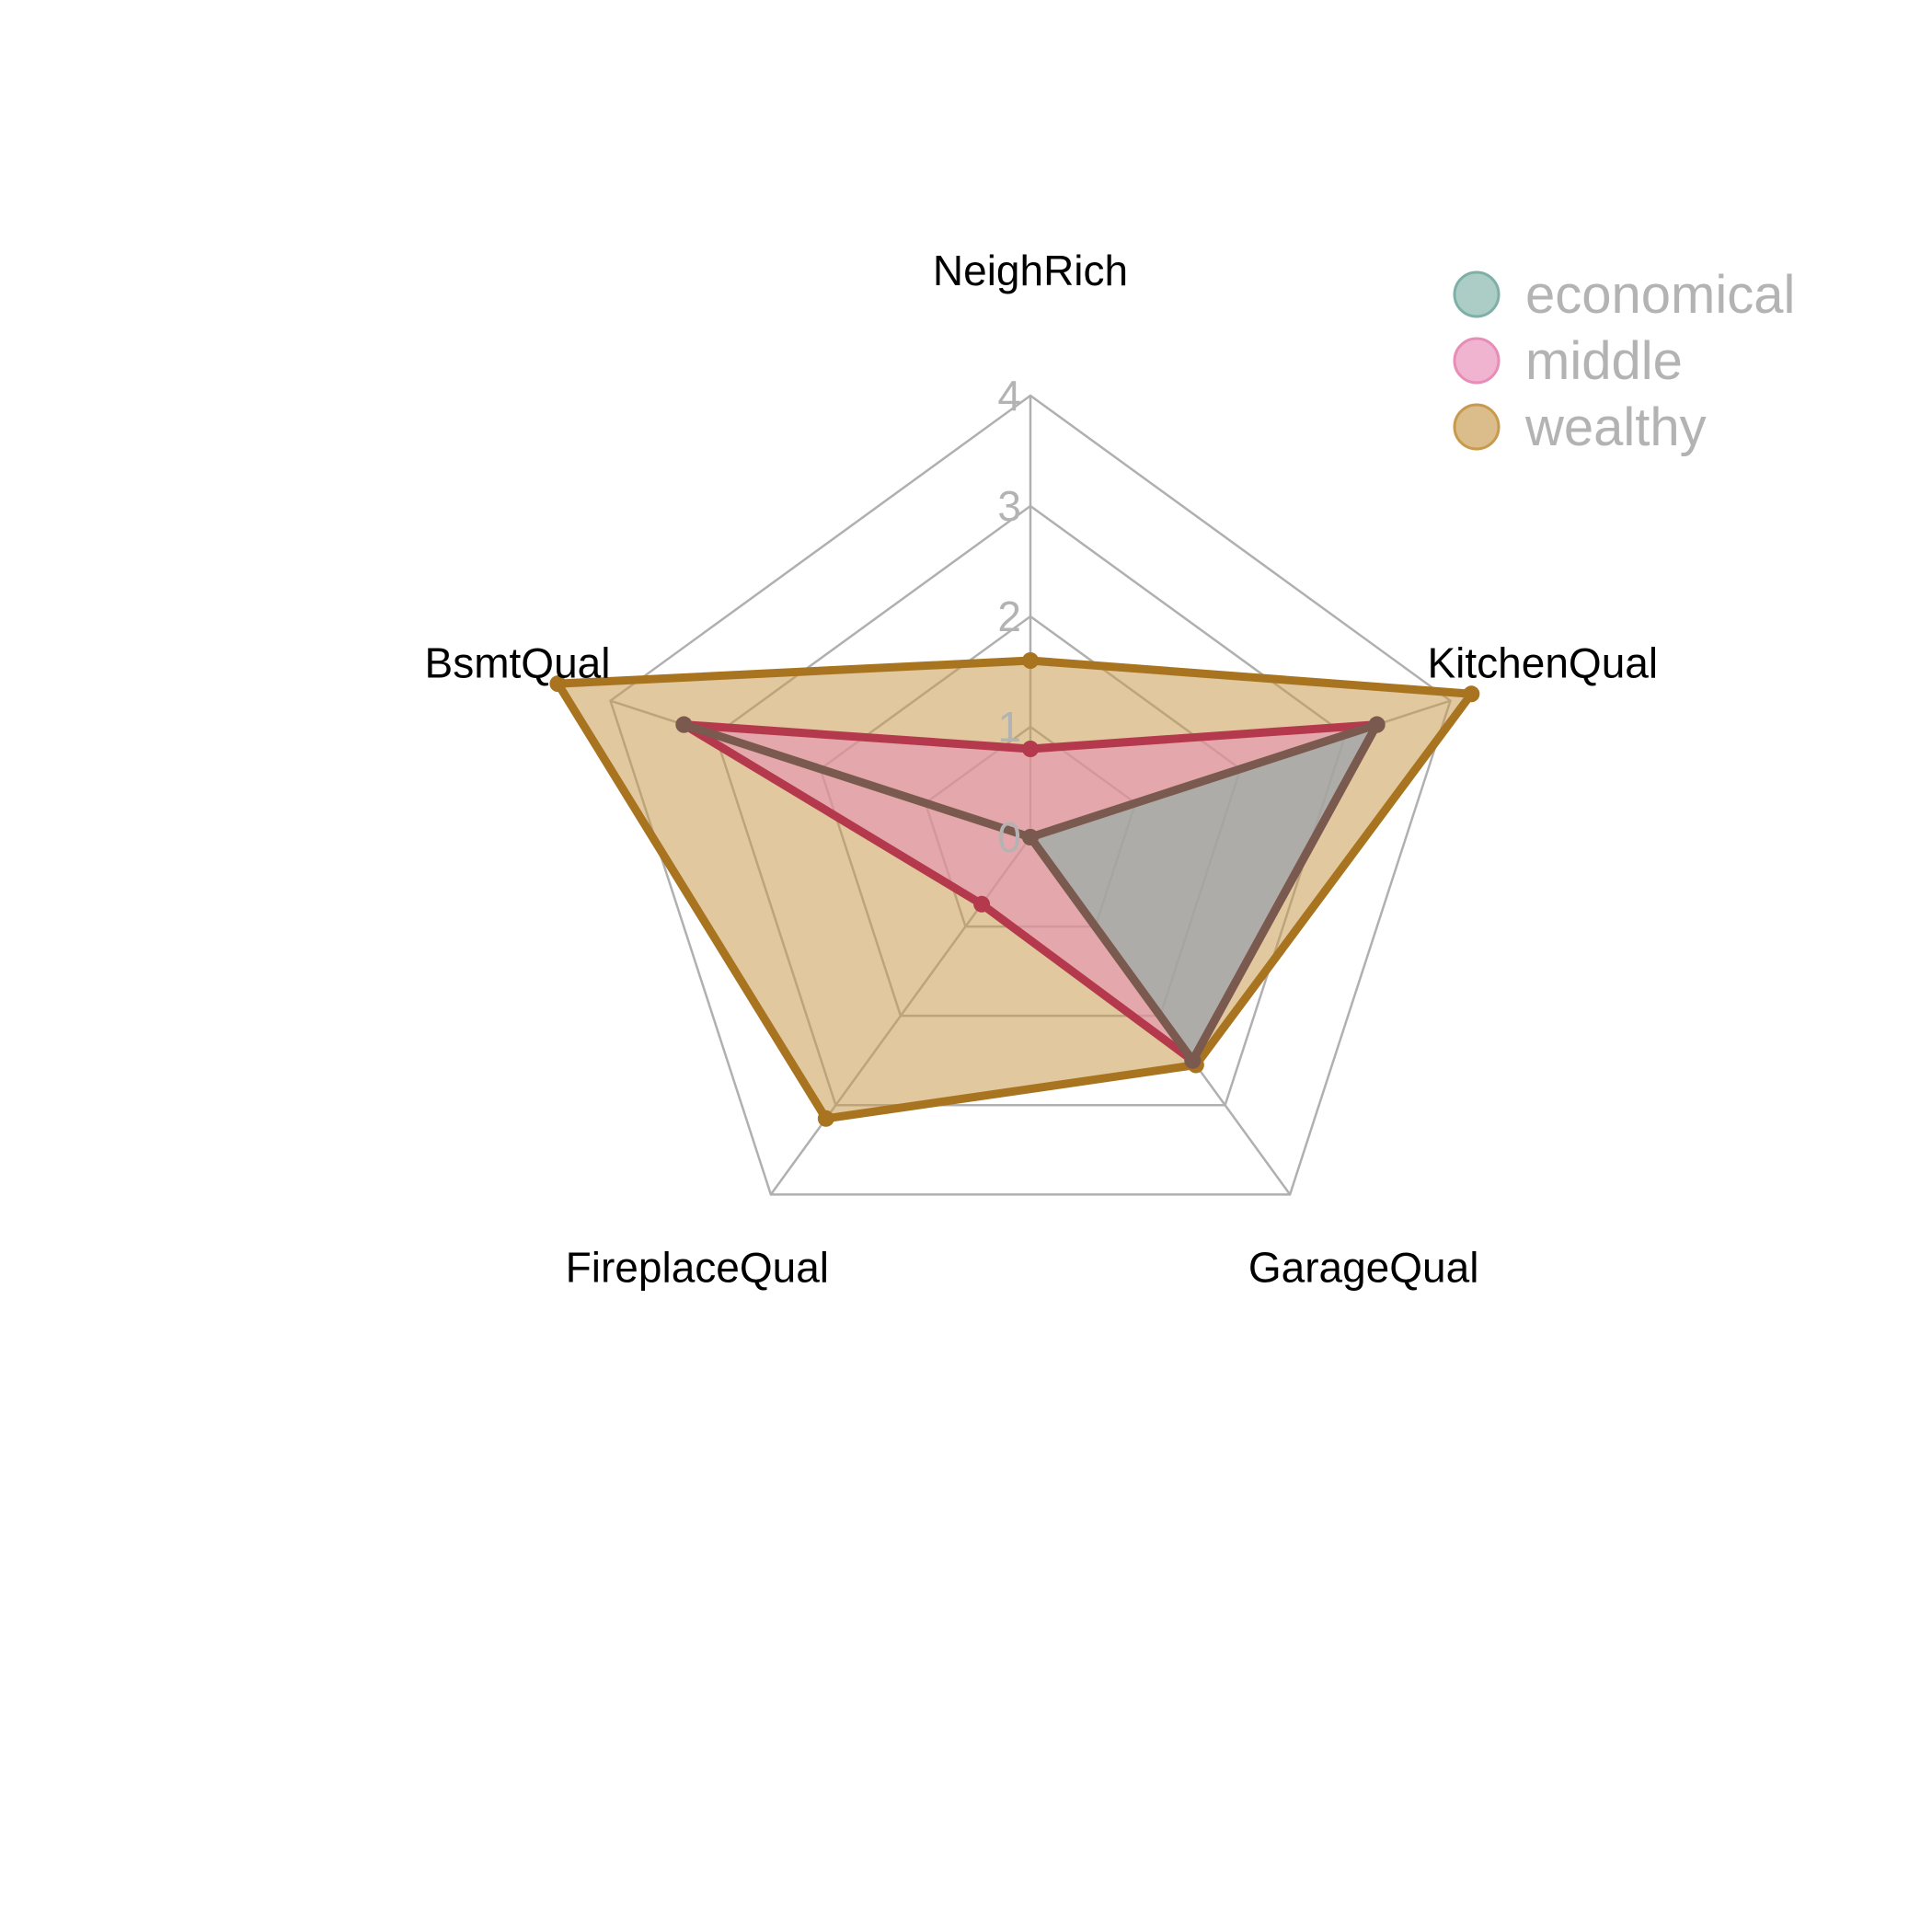  Describe the element at coordinates (1477, 361) in the screenshot. I see `legend-swatch-middle` at that location.